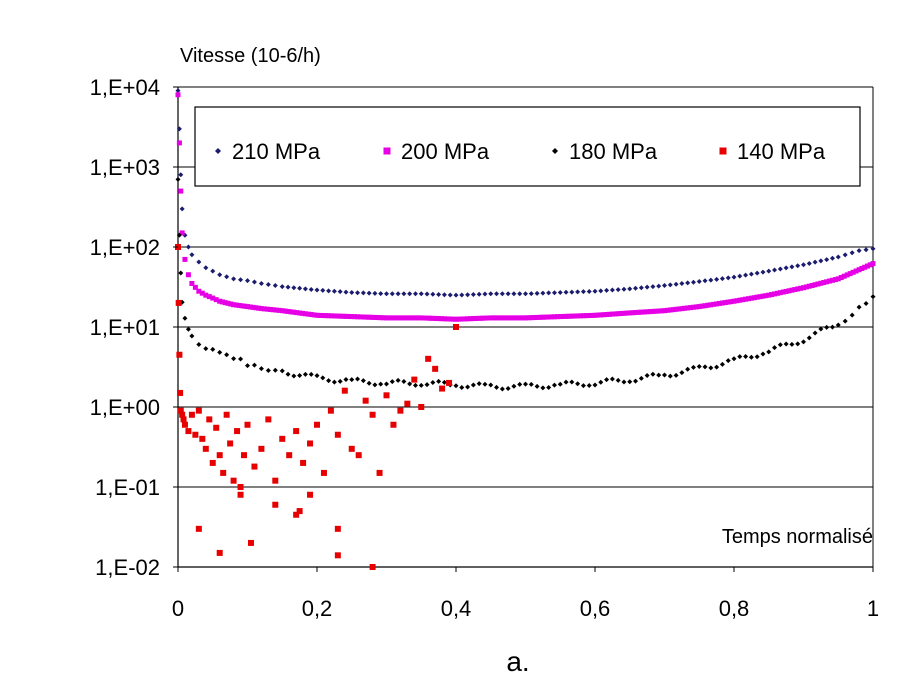 The height and width of the screenshot is (694, 915). Describe the element at coordinates (125, 87) in the screenshot. I see `y-tick-label: 1,E+04` at that location.